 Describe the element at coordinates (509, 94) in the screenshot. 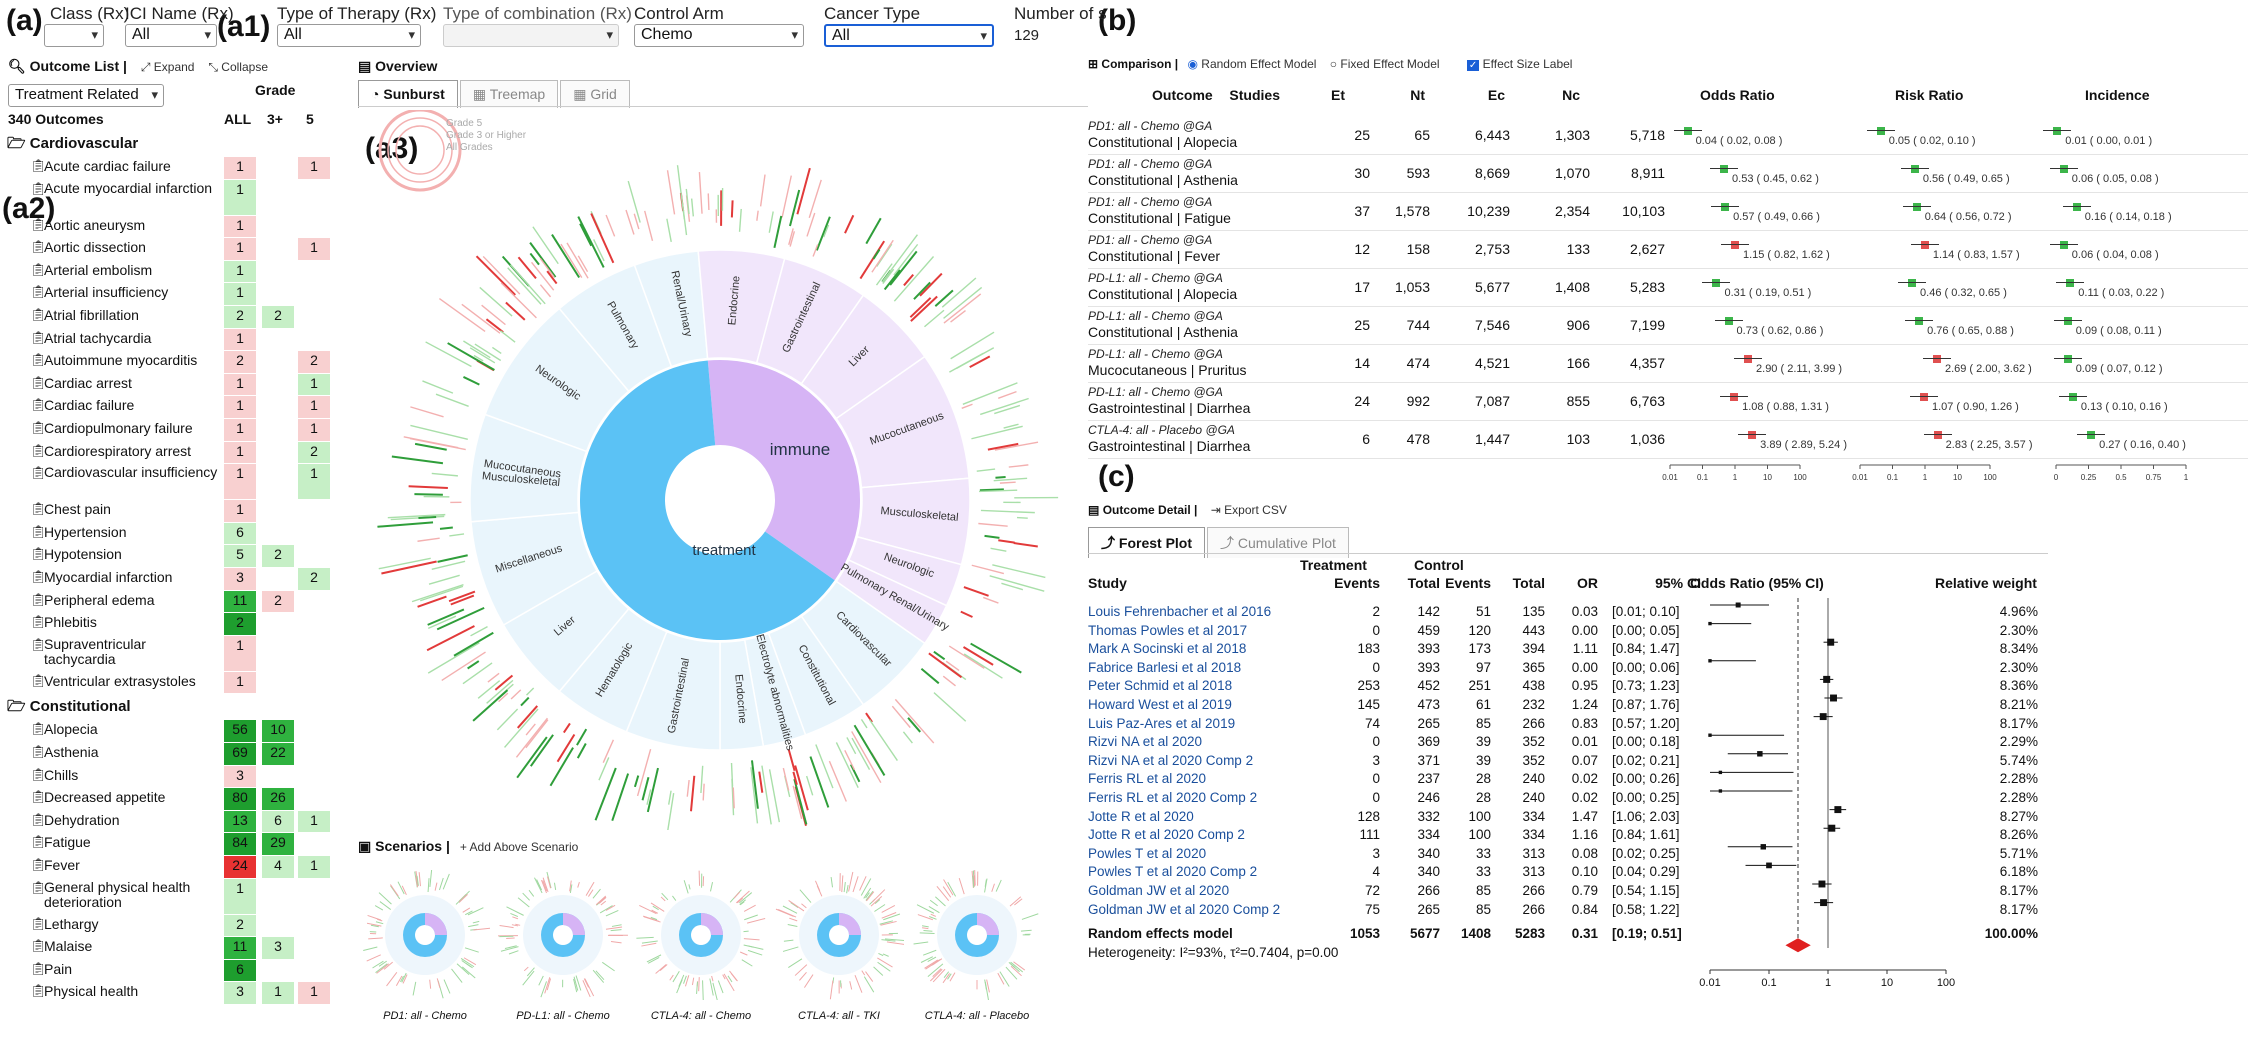

I see `tab-treemap: ▦ Treemap` at that location.